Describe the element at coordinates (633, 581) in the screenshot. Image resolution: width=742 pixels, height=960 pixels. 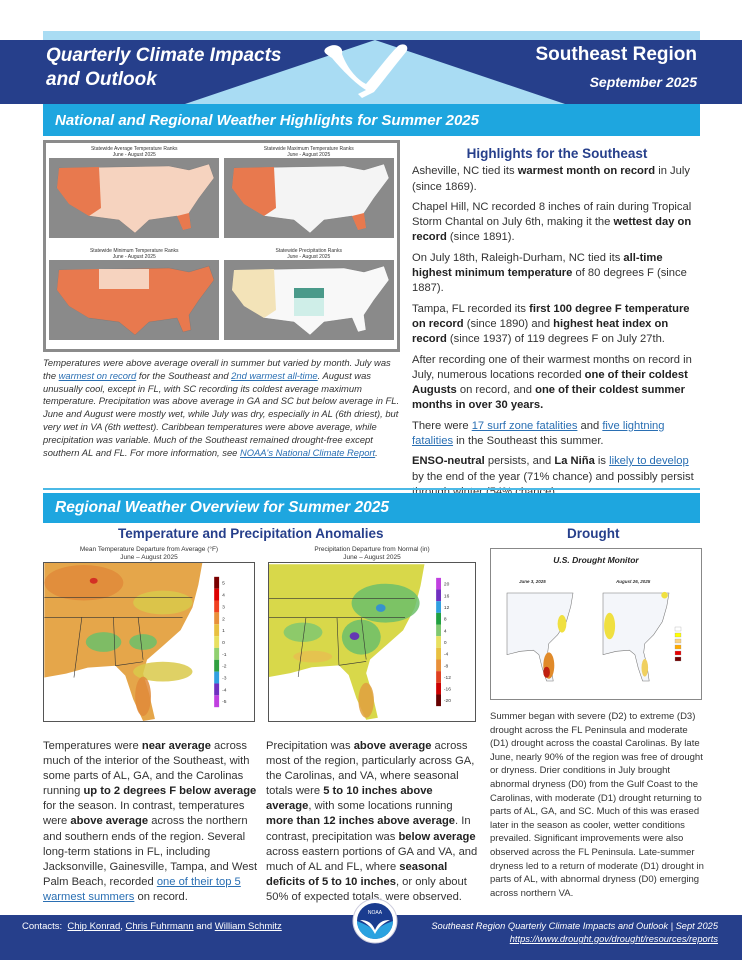
I see `drought-map-date-right: August 26, 2025` at that location.